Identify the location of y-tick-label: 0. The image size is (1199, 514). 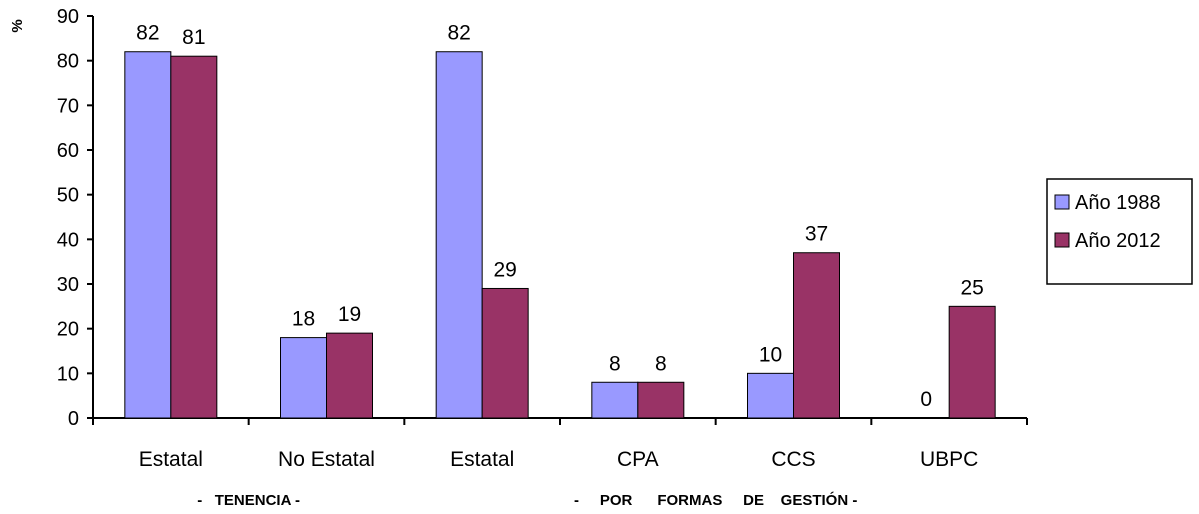
(73, 419).